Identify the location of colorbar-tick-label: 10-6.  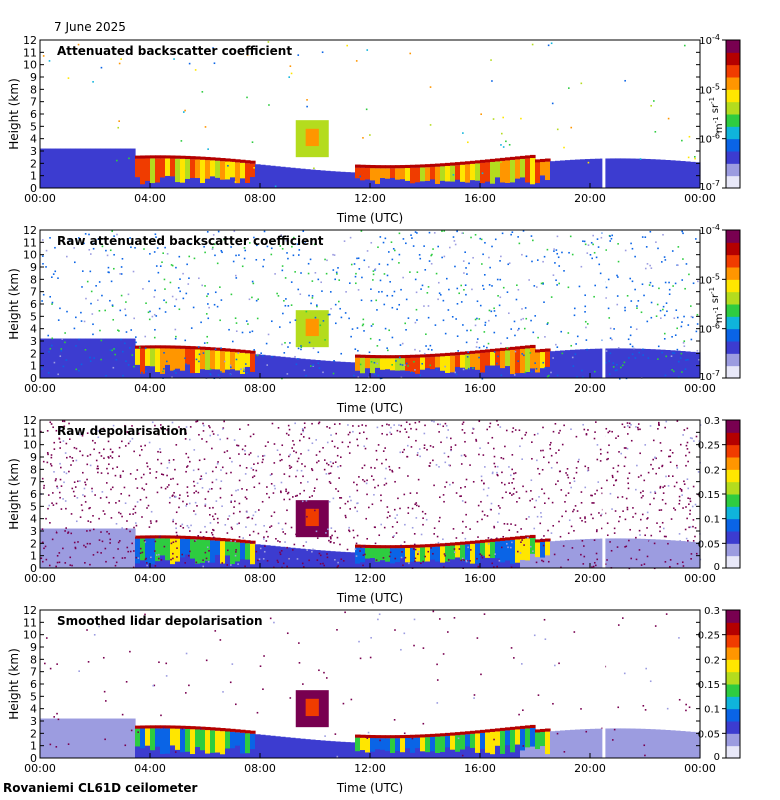
(709, 329).